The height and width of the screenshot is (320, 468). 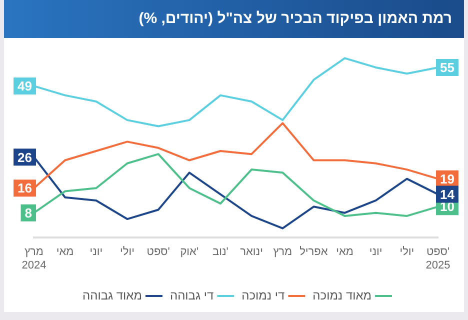 What do you see at coordinates (448, 194) in the screenshot?
I see `data-label: 14` at bounding box center [448, 194].